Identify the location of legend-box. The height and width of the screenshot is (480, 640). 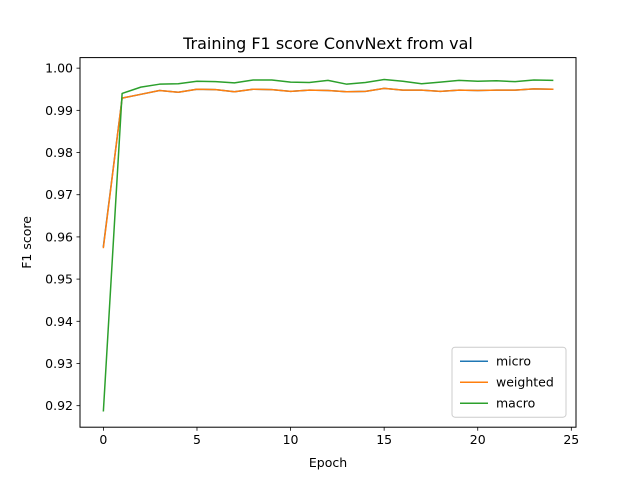
(509, 382).